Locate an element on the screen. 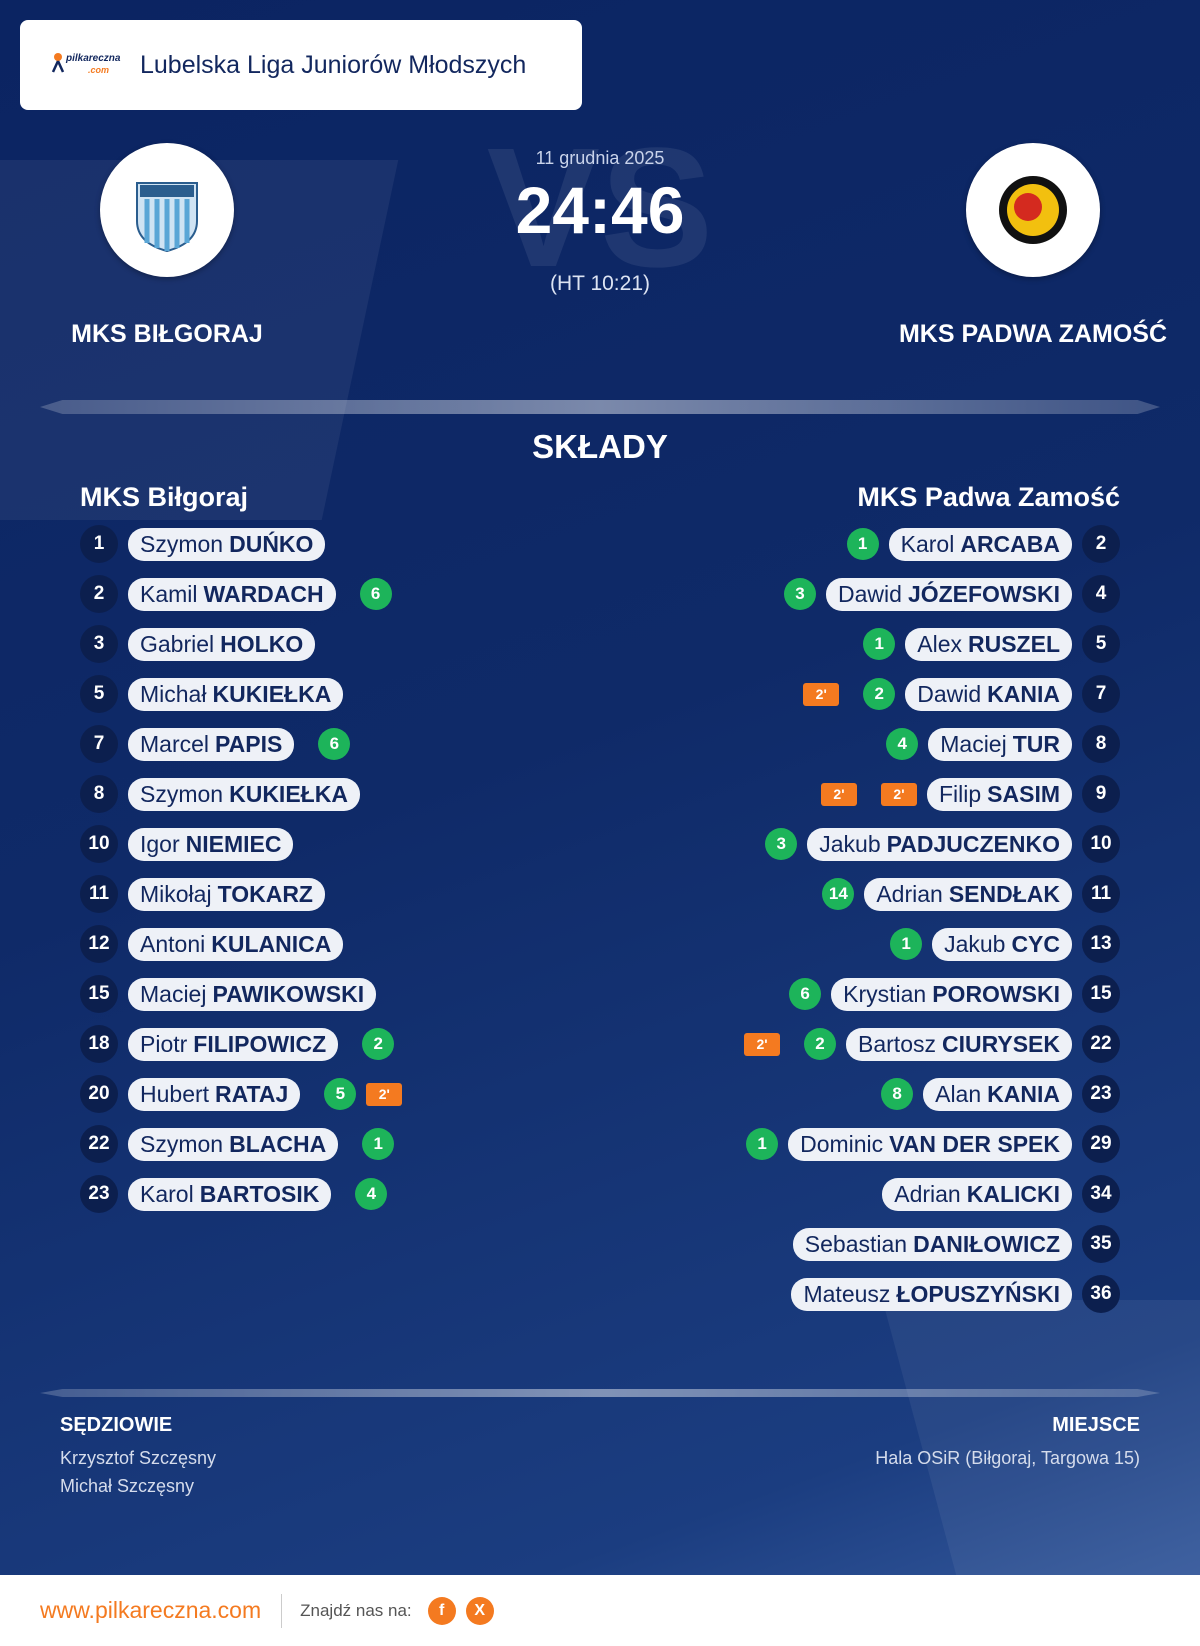 The width and height of the screenshot is (1200, 1646). website: www.pilkareczna.com is located at coordinates (151, 1610).